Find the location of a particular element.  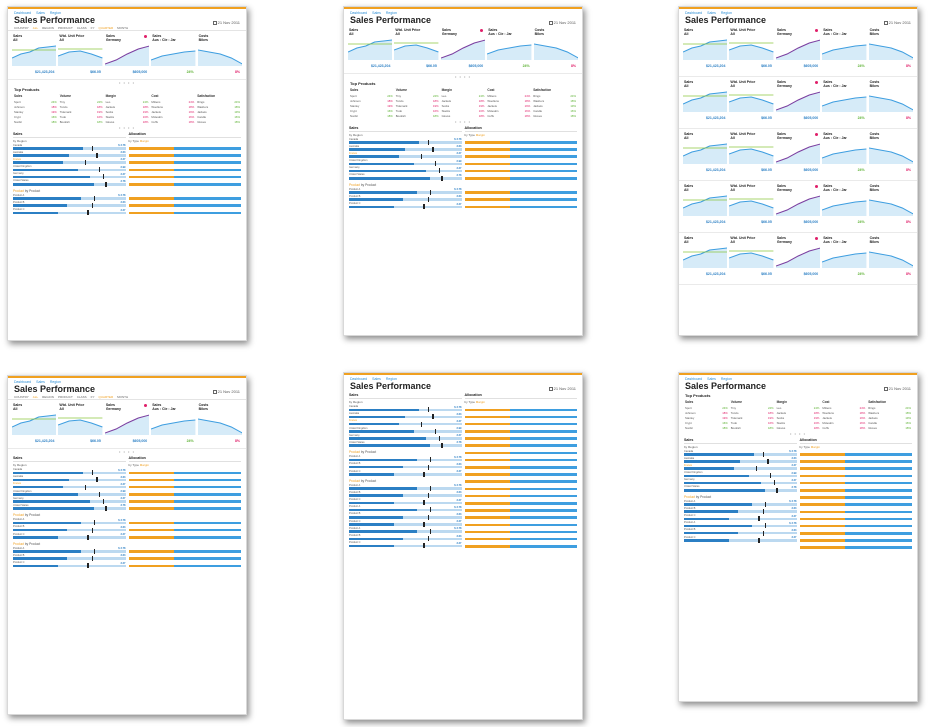

filter-option: PRODUCT is located at coordinates (65, 396).